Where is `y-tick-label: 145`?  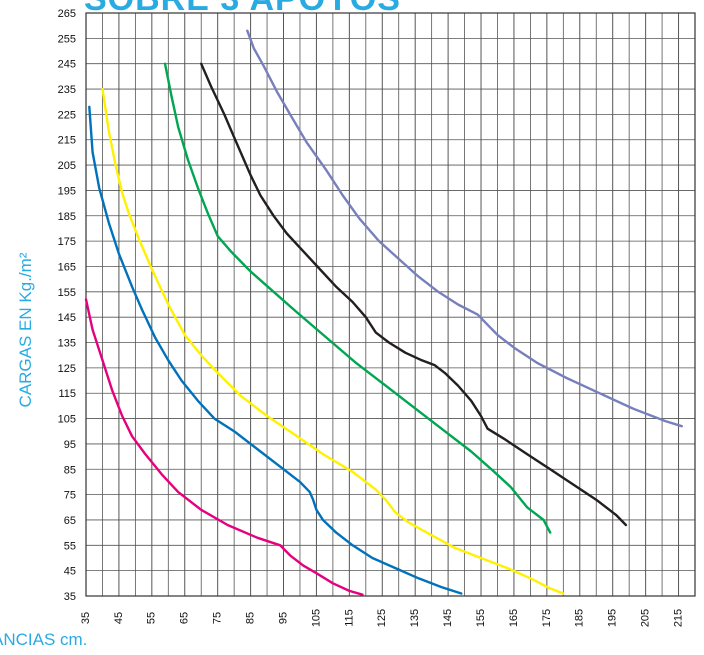 y-tick-label: 145 is located at coordinates (67, 318).